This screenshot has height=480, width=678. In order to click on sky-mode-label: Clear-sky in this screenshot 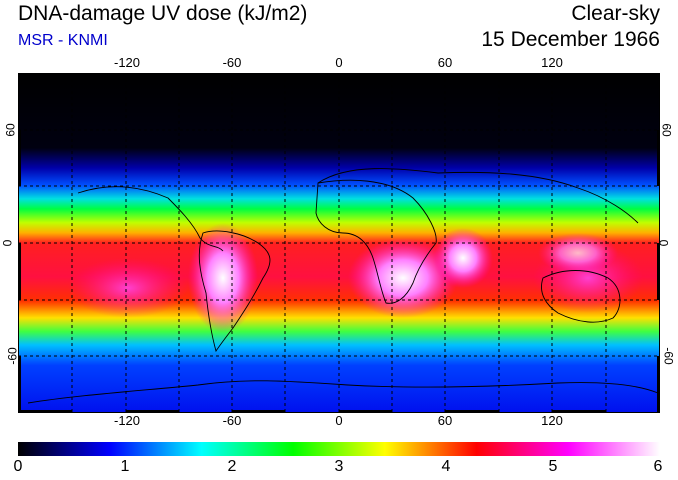, I will do `click(615, 13)`.